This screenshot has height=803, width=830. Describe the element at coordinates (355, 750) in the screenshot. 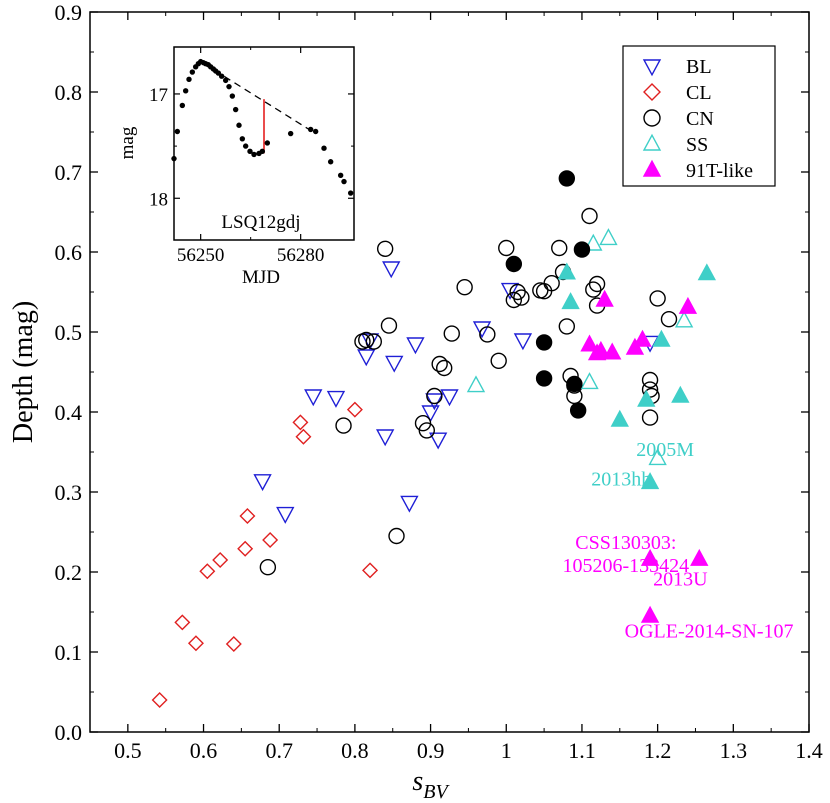

I see `x-tick-label: 0.8` at that location.